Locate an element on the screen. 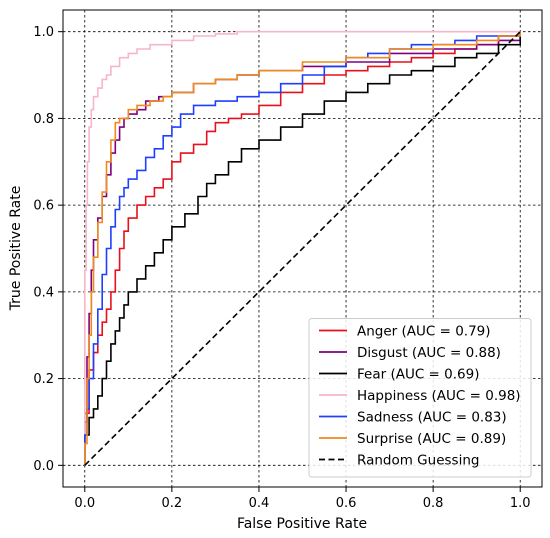  y-tick-label: 0.4 is located at coordinates (43, 292).